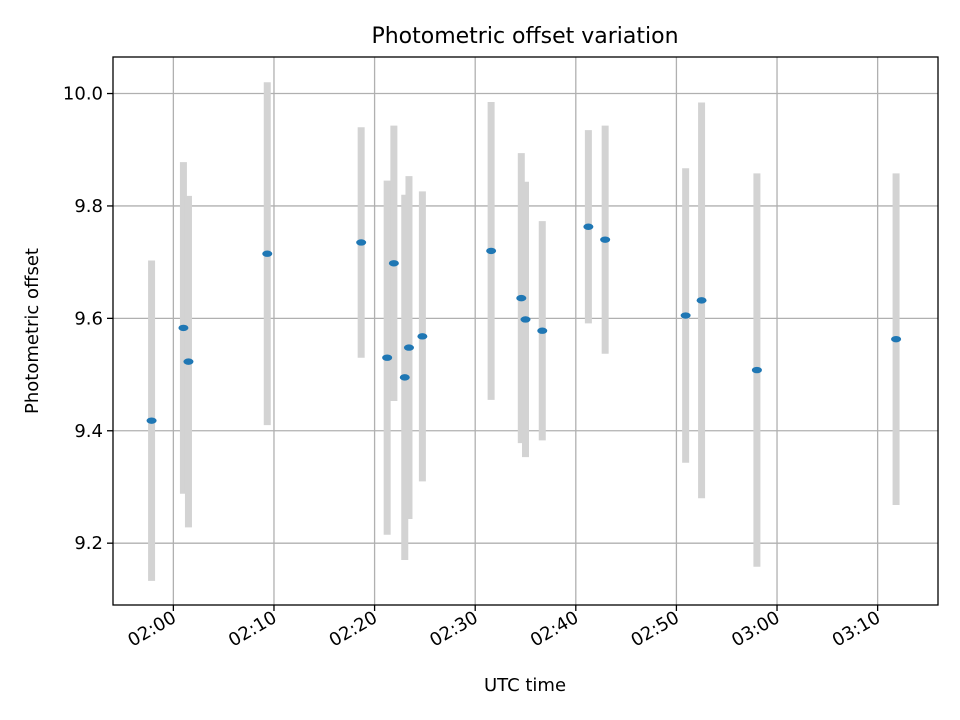 This screenshot has width=960, height=720. What do you see at coordinates (88, 206) in the screenshot?
I see `y-tick-label: 9.8` at bounding box center [88, 206].